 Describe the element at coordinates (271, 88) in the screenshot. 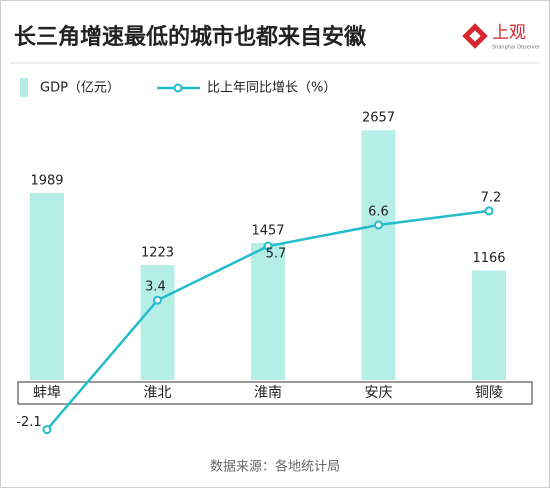

I see `legend-label: 比上年同比增长（%）` at that location.